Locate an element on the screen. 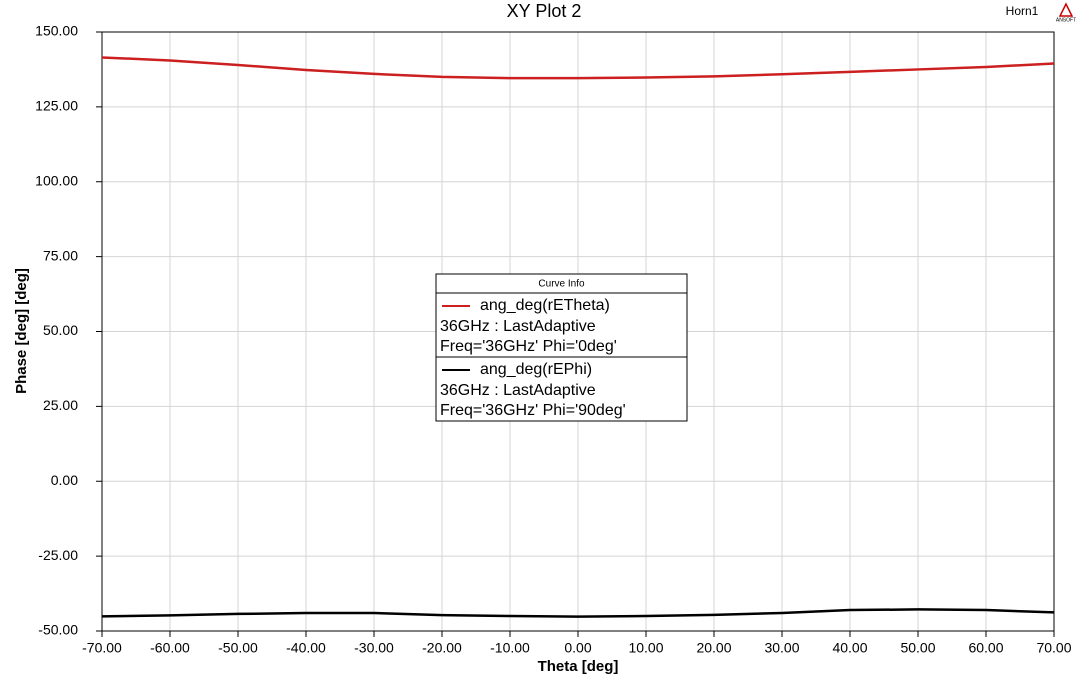 This screenshot has width=1088, height=679. legend-entry: ang_deg(rEPhi) is located at coordinates (536, 369).